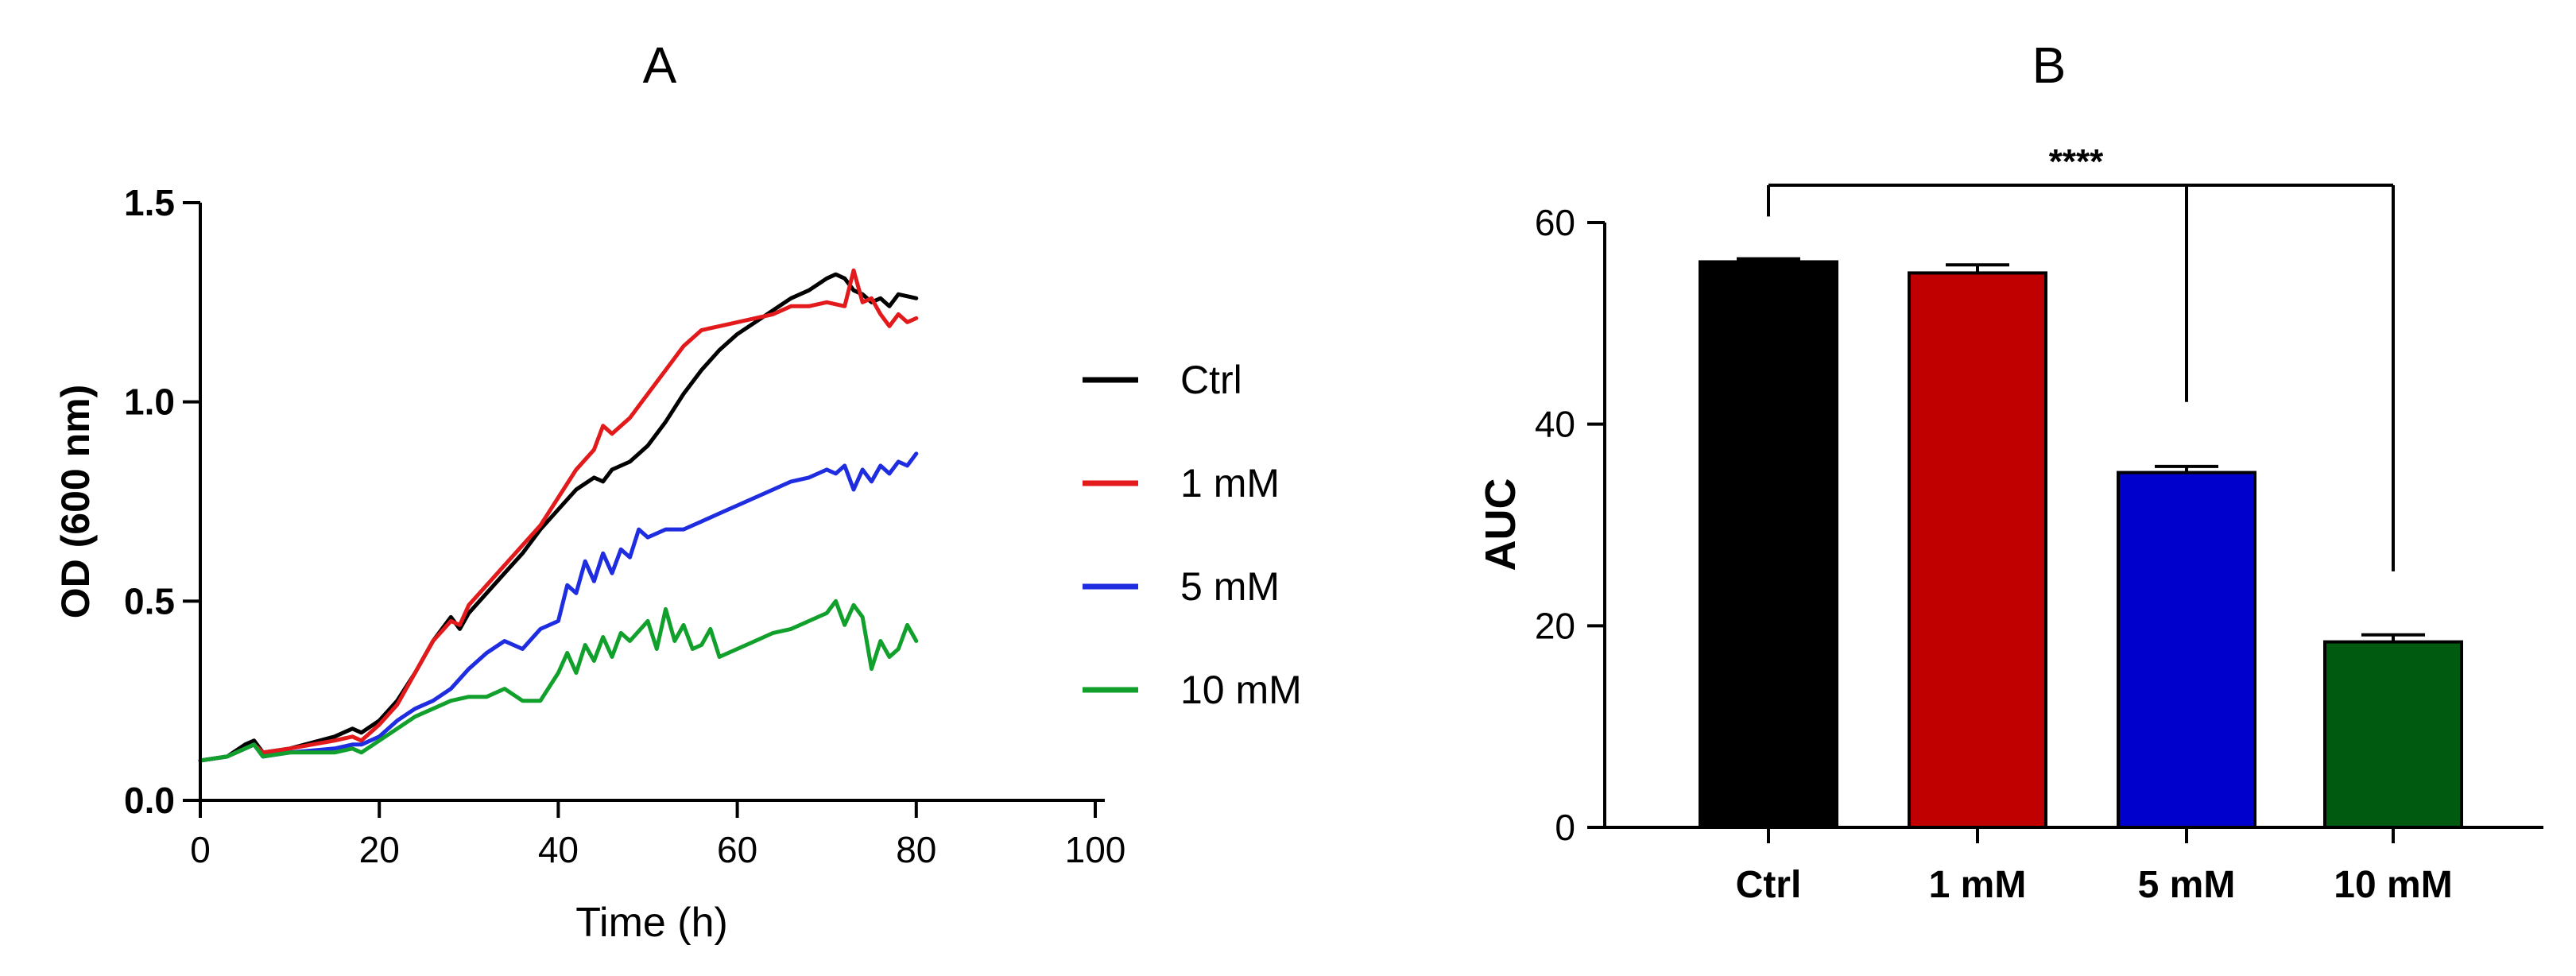 Image resolution: width=2576 pixels, height=976 pixels. Describe the element at coordinates (1769, 885) in the screenshot. I see `x-tick-label-ctrl: Ctrl` at that location.